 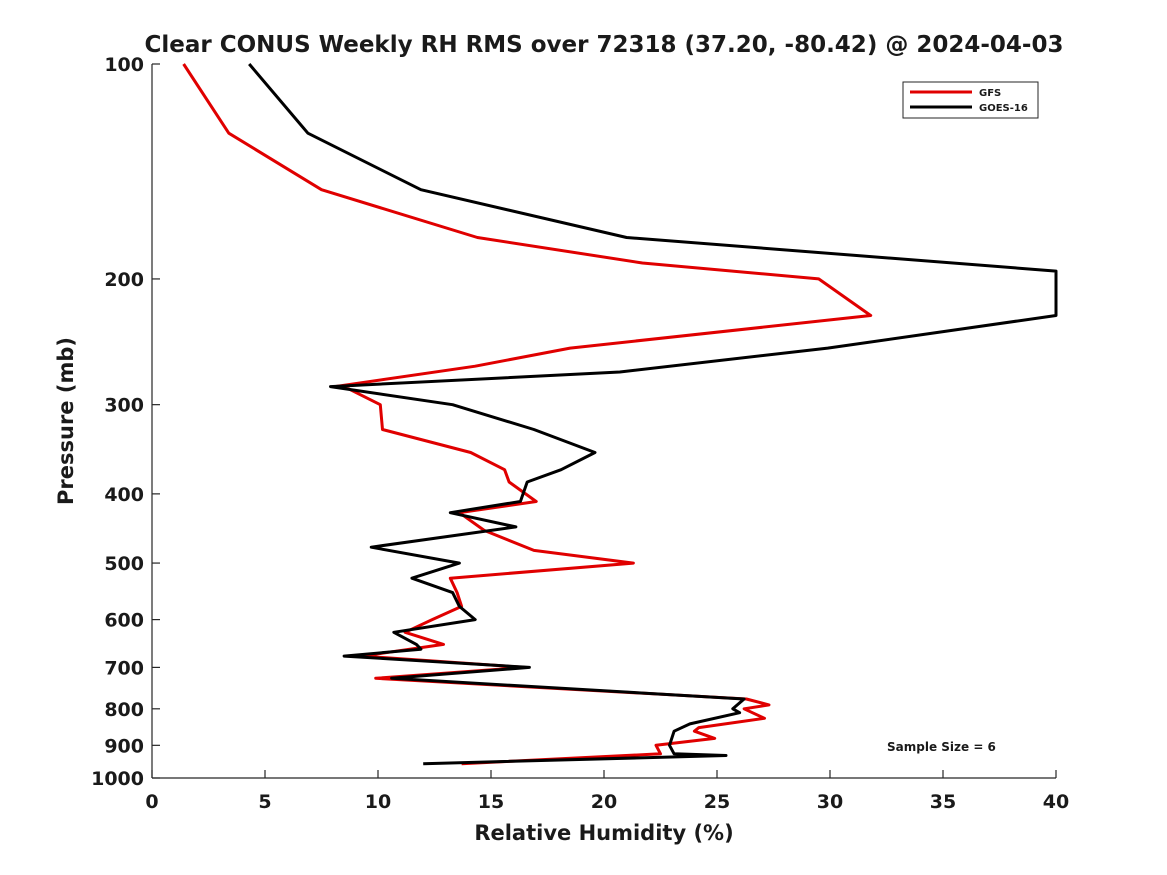 I want to click on legend-box, so click(x=970, y=100).